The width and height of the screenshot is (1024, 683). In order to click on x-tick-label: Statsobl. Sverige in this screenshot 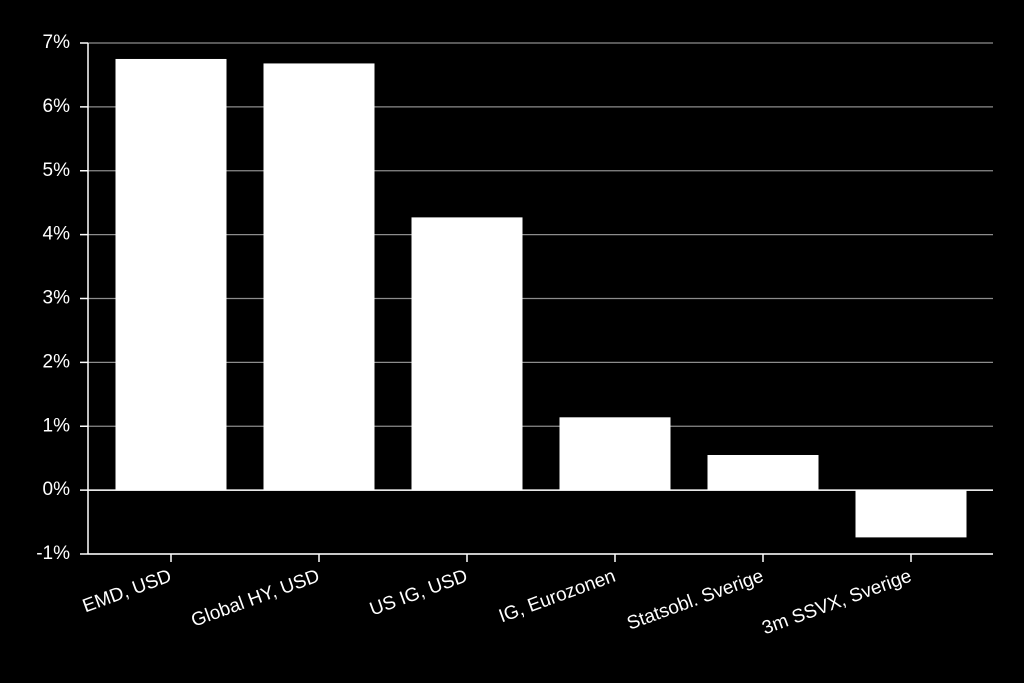, I will do `click(695, 600)`.